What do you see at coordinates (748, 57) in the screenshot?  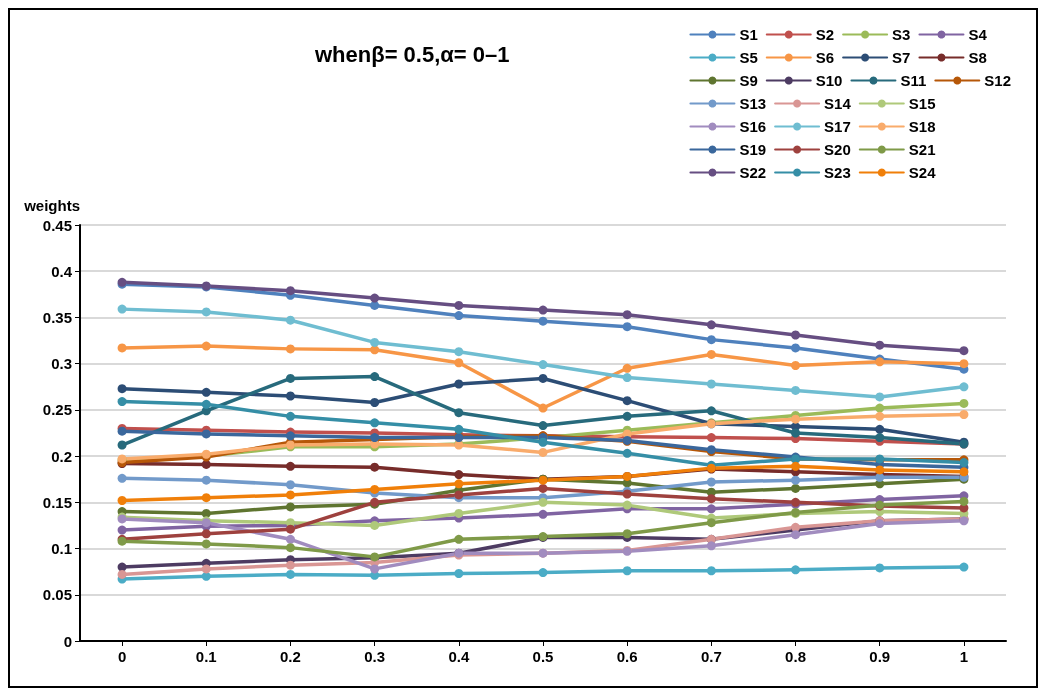 I see `legend-label: S5` at bounding box center [748, 57].